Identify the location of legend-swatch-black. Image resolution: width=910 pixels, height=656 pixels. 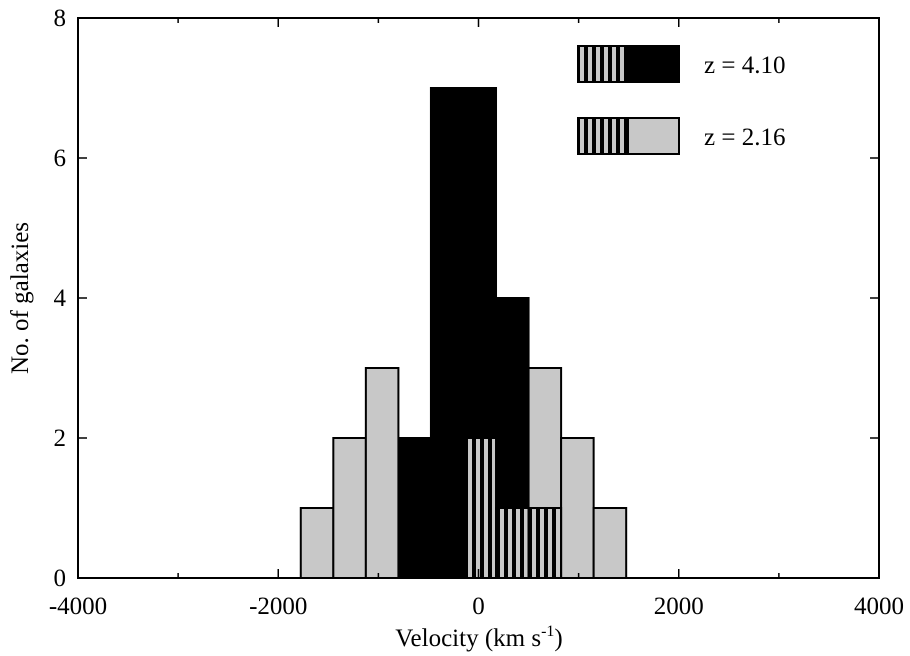
(653, 64).